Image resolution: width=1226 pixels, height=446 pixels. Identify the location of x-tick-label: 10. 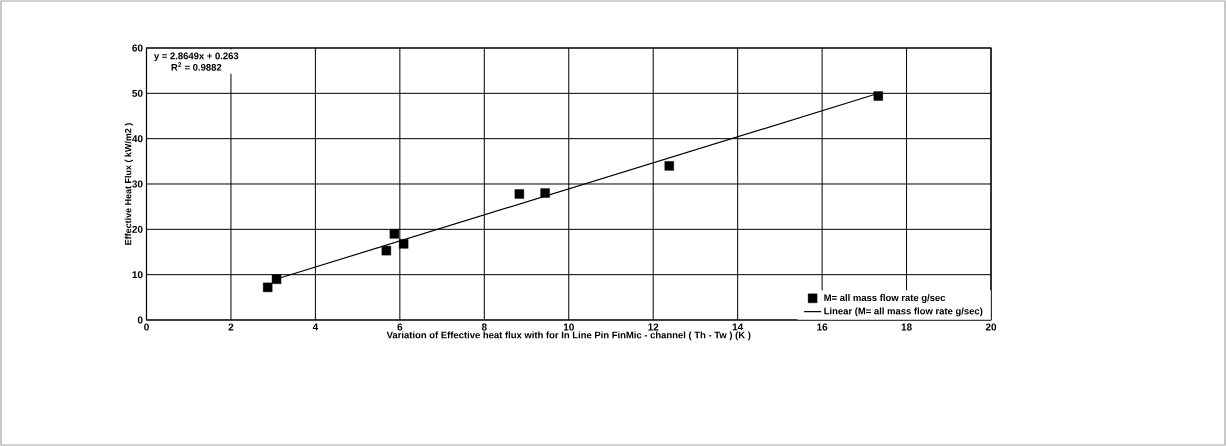
(568, 327).